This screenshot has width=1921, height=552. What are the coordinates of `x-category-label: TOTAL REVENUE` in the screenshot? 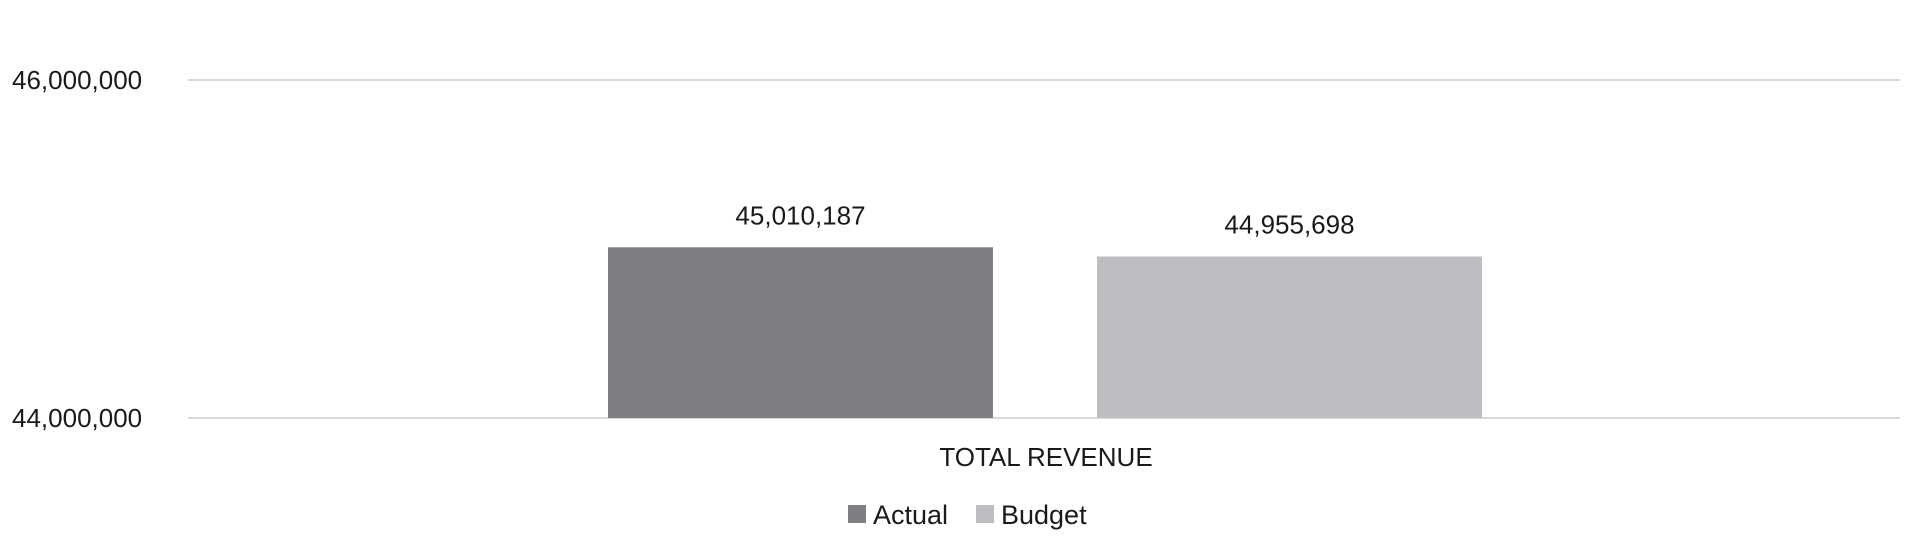 It's located at (1045, 457).